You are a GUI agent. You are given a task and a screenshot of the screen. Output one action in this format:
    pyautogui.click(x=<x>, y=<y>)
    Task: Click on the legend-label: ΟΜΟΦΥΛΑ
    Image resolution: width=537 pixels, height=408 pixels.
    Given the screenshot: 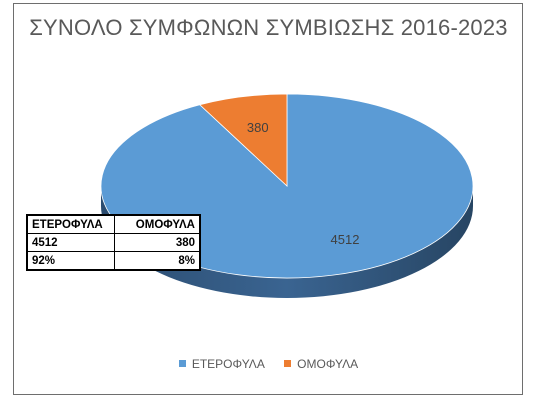 What is the action you would take?
    pyautogui.click(x=328, y=364)
    